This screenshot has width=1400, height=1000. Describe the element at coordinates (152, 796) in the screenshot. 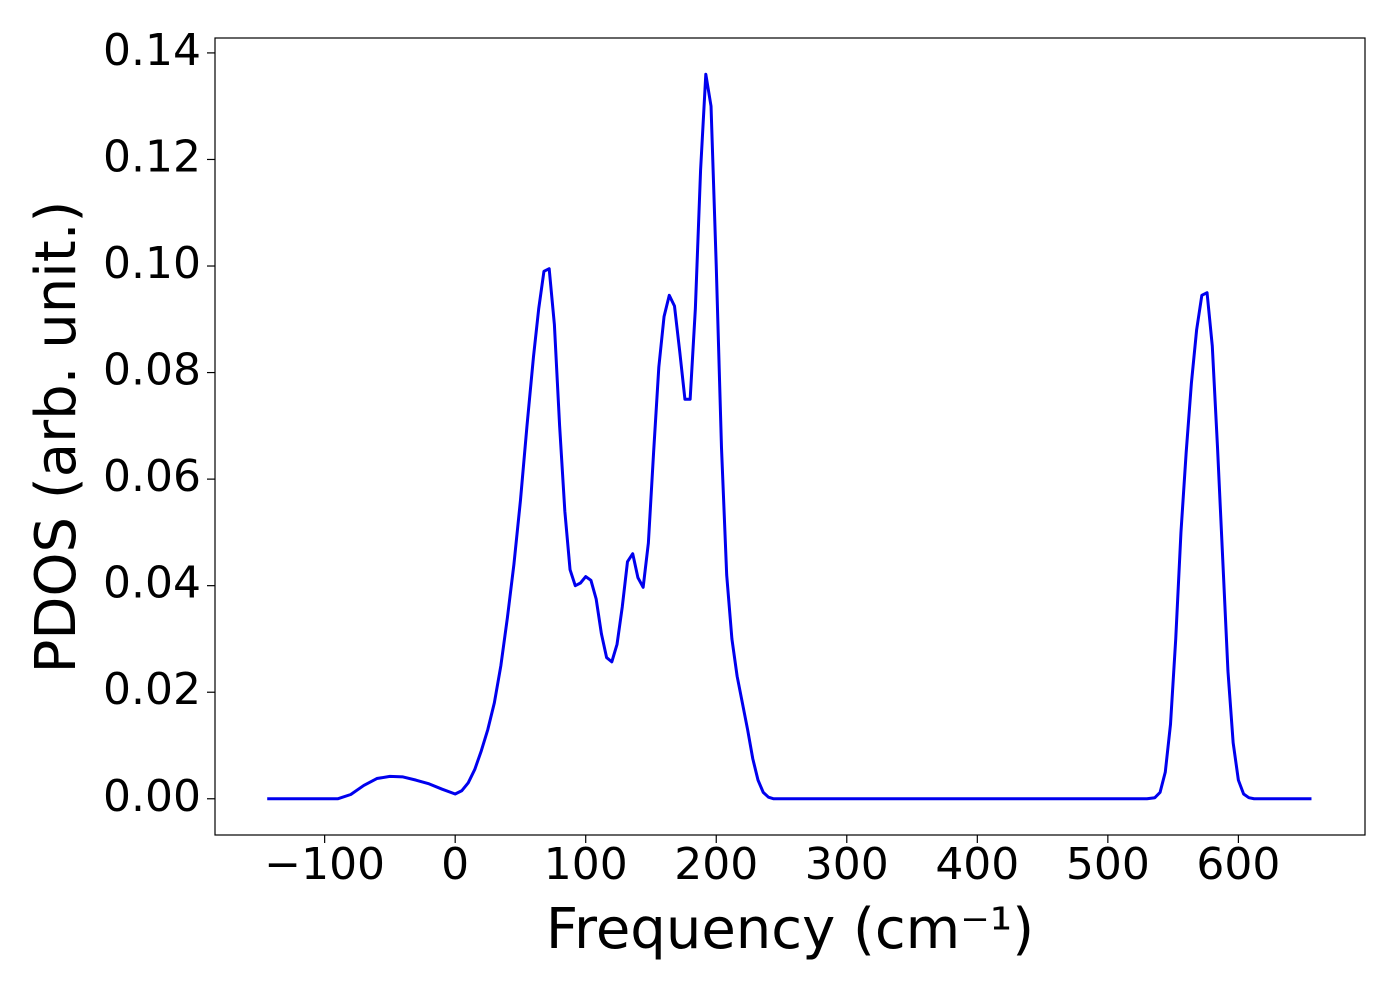

I see `y-tick-label: 0.00` at that location.